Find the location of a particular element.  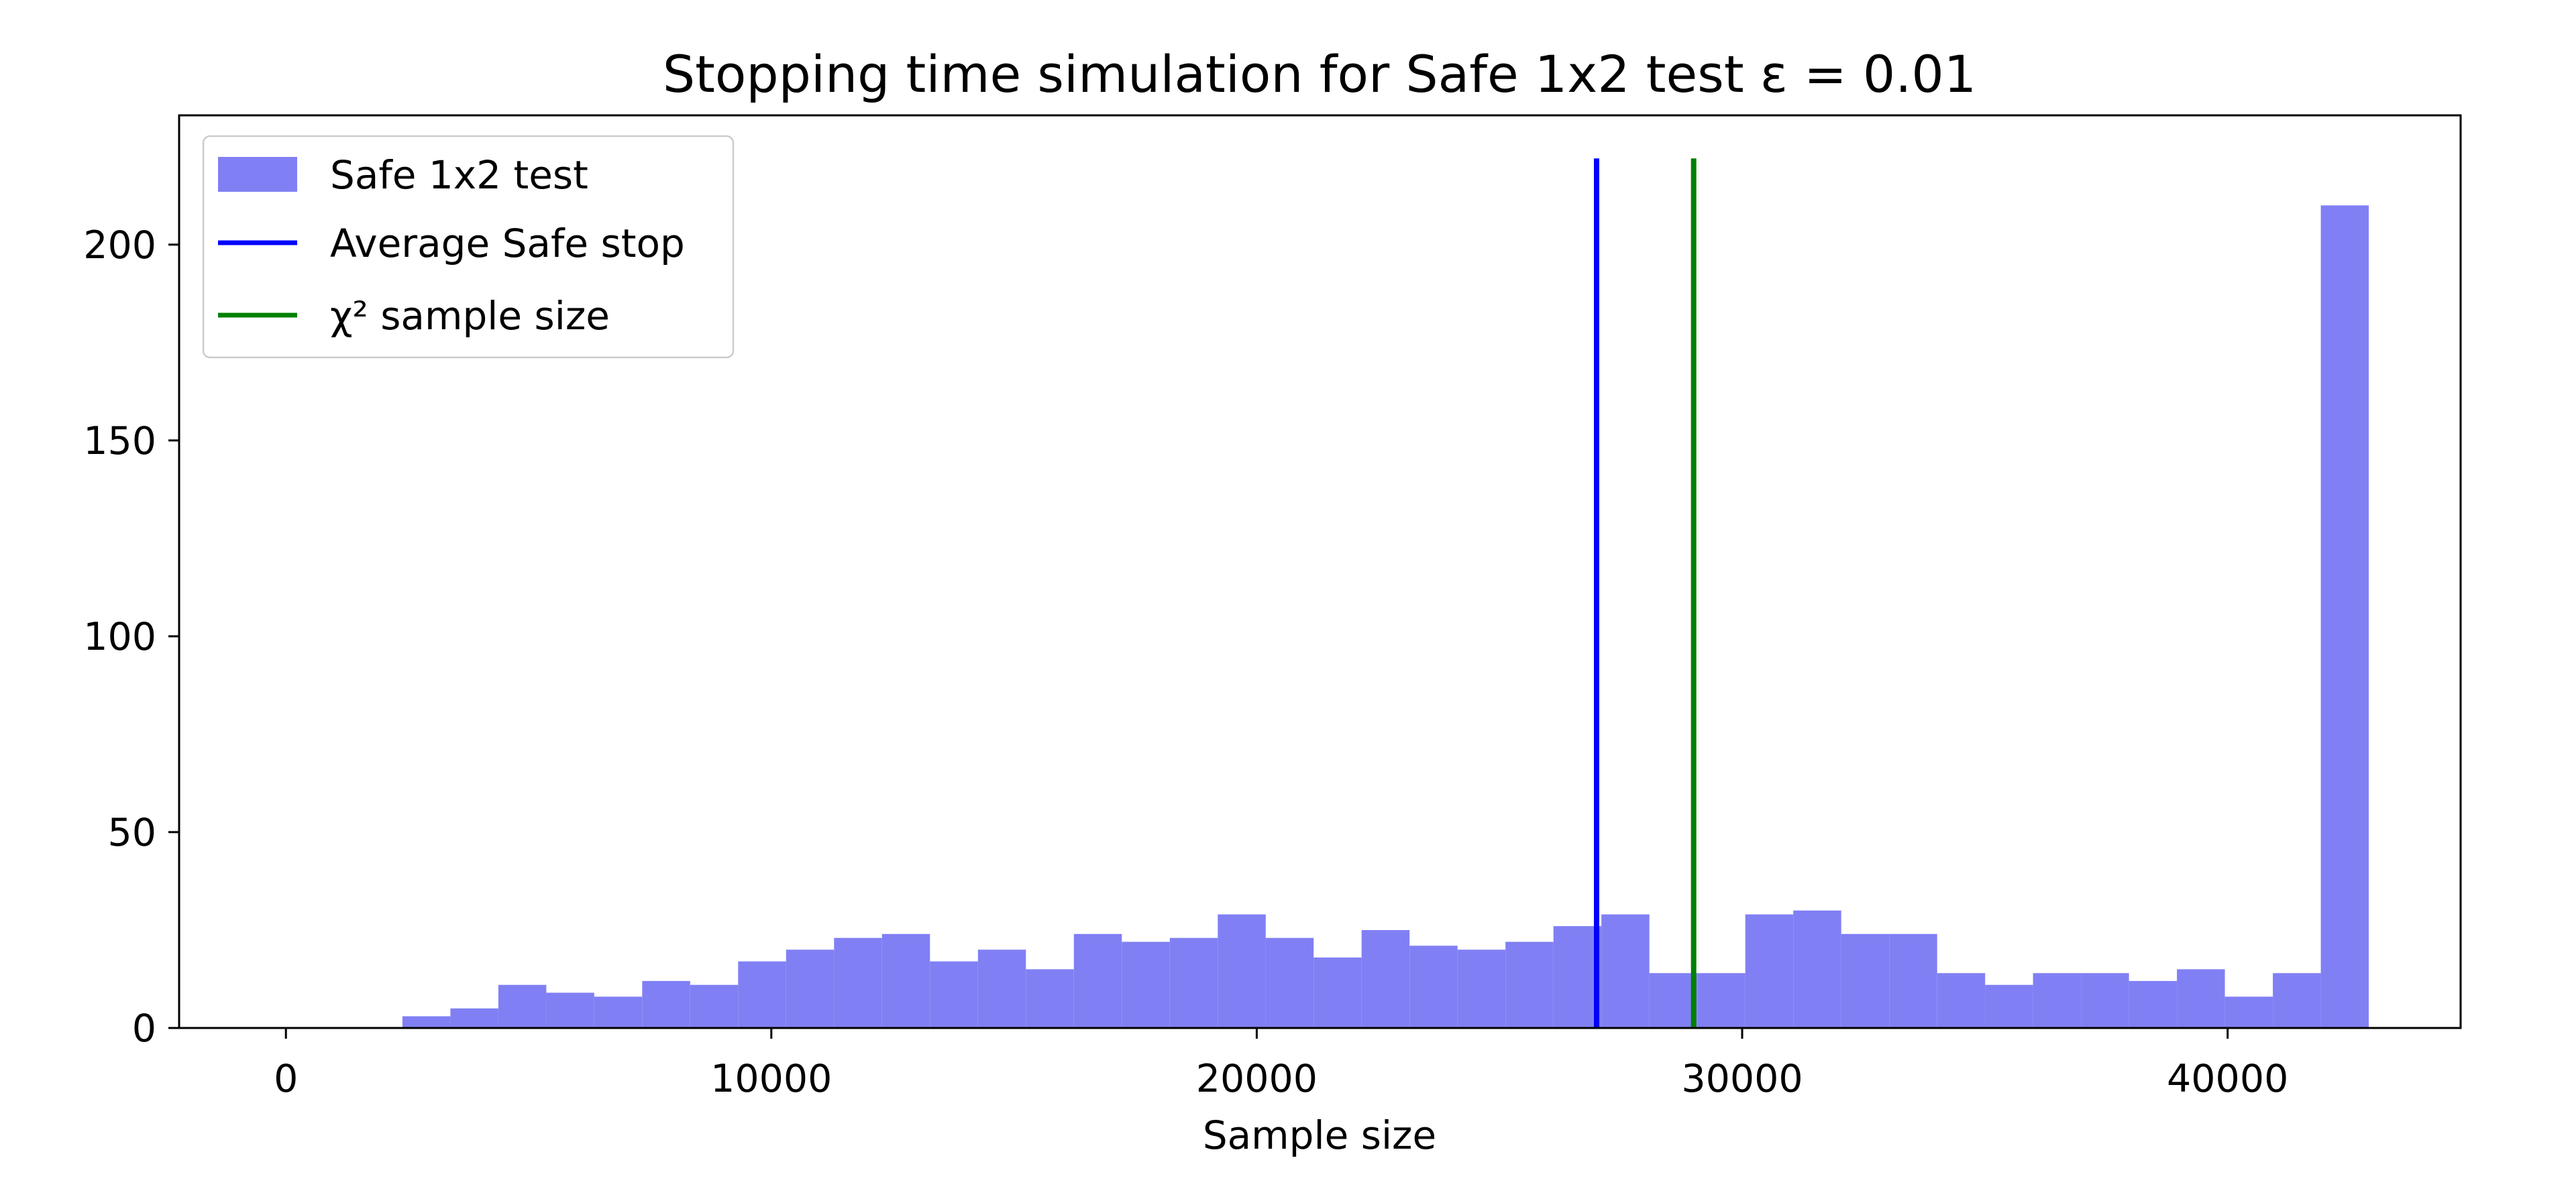

x-tick-label: 0 is located at coordinates (286, 1079).